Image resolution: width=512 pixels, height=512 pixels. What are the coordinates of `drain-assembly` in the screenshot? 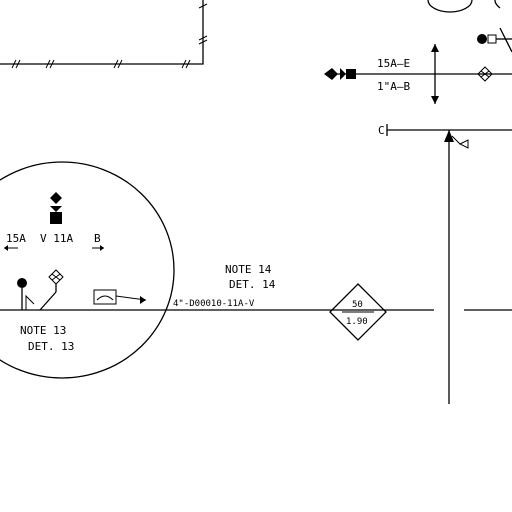 It's located at (40, 290).